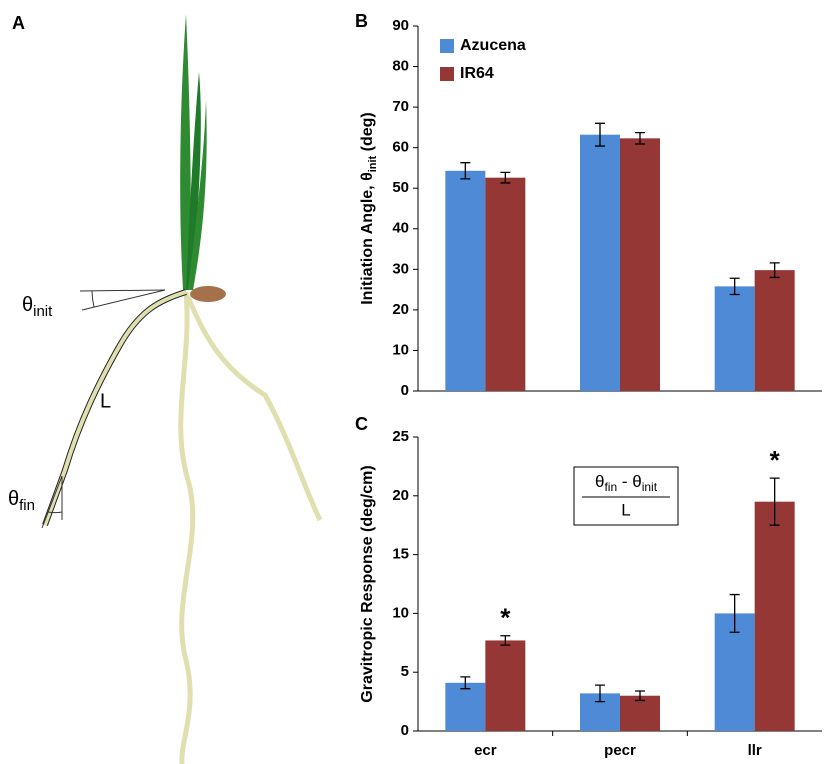 This screenshot has height=764, width=832. I want to click on y-tick-label: 15, so click(400, 554).